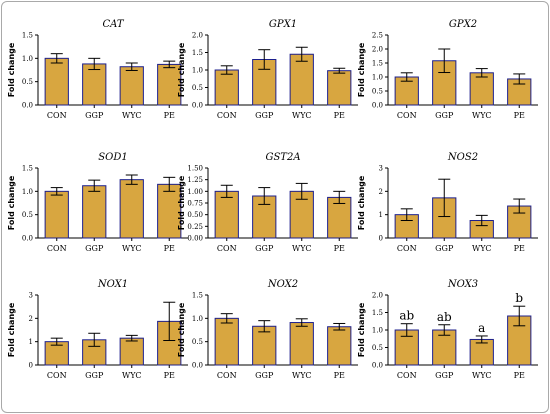  I want to click on panel-nox1: NOX1 Fold change 0 1 2 3 CON GGP WYC PE, so click(97, 329).